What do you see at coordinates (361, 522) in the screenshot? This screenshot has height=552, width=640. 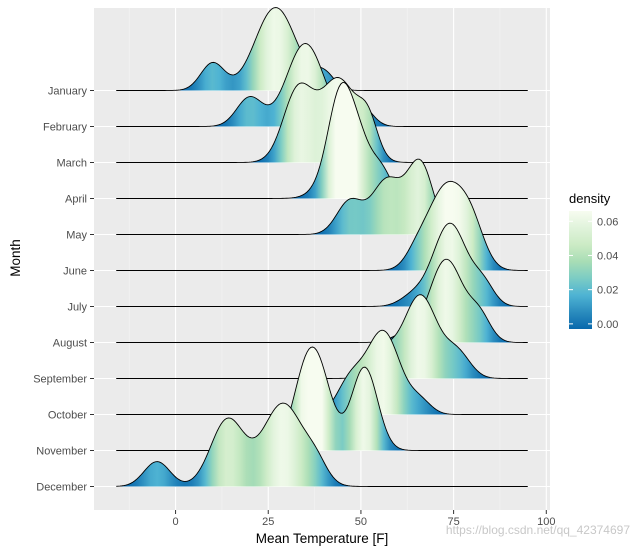 I see `x-tick-label: 50` at bounding box center [361, 522].